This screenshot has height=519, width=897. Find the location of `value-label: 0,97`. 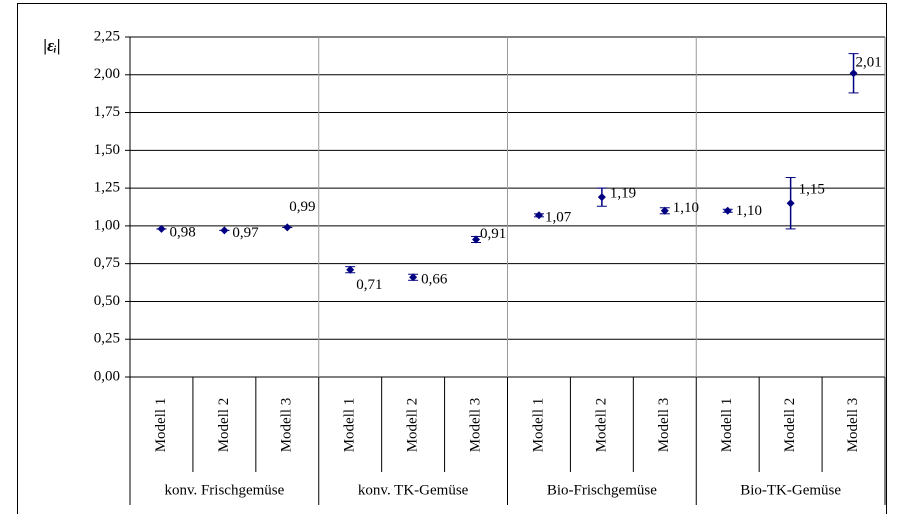

value-label: 0,97 is located at coordinates (245, 233).